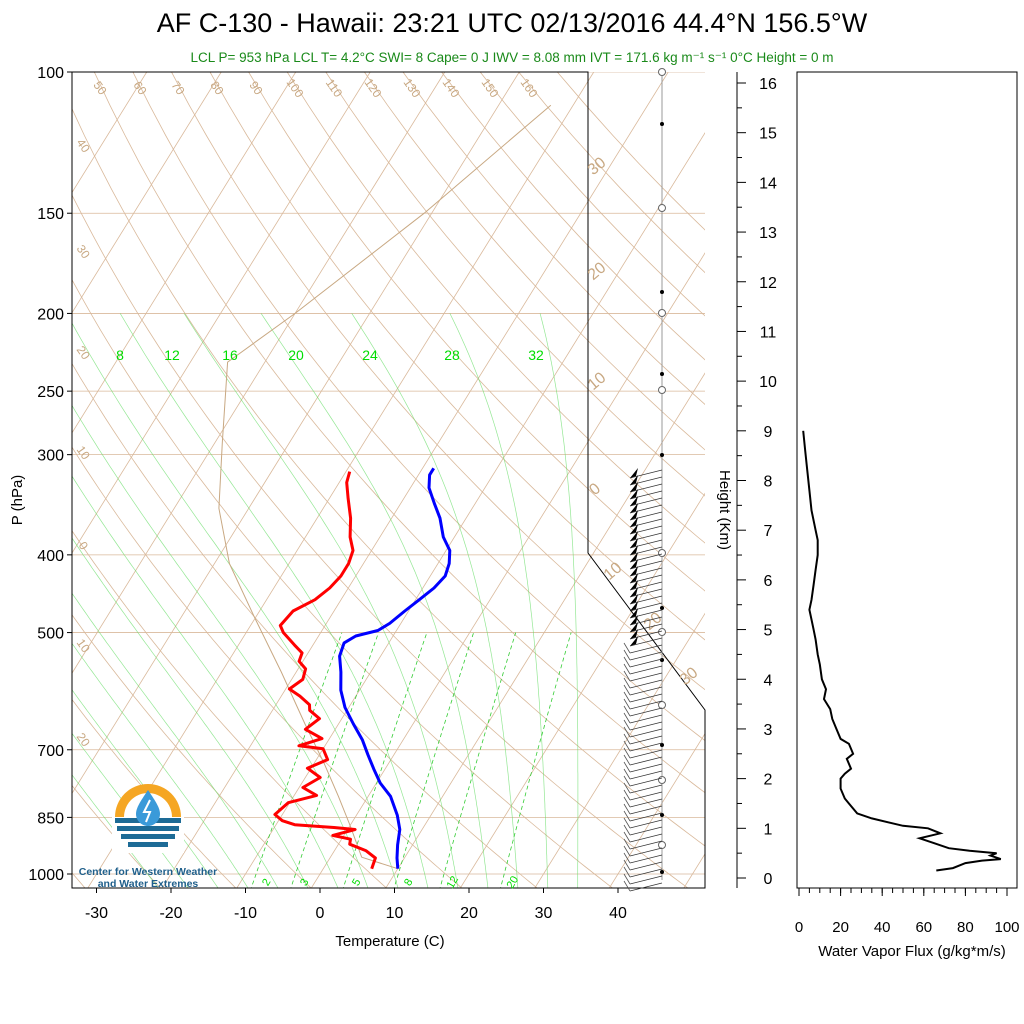 The width and height of the screenshot is (1024, 1024). I want to click on dry-adiabat-label: 90, so click(255, 88).